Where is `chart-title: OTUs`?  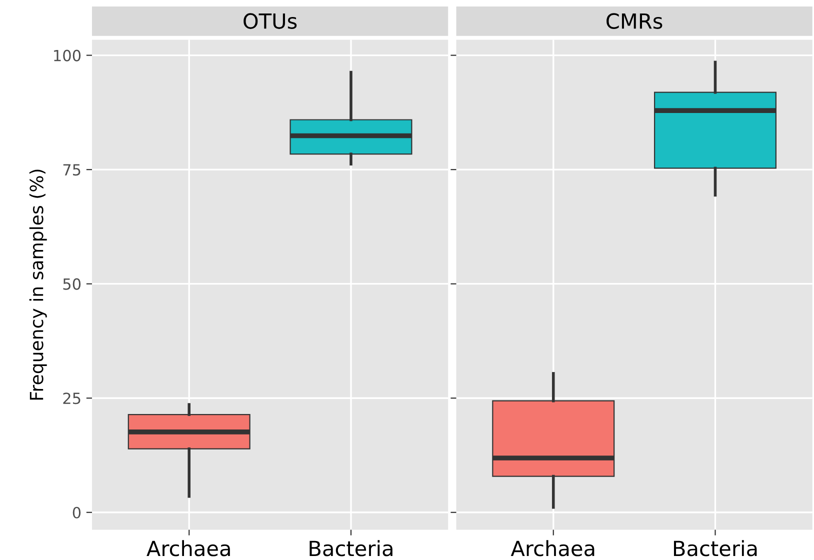
chart-title: OTUs is located at coordinates (270, 21).